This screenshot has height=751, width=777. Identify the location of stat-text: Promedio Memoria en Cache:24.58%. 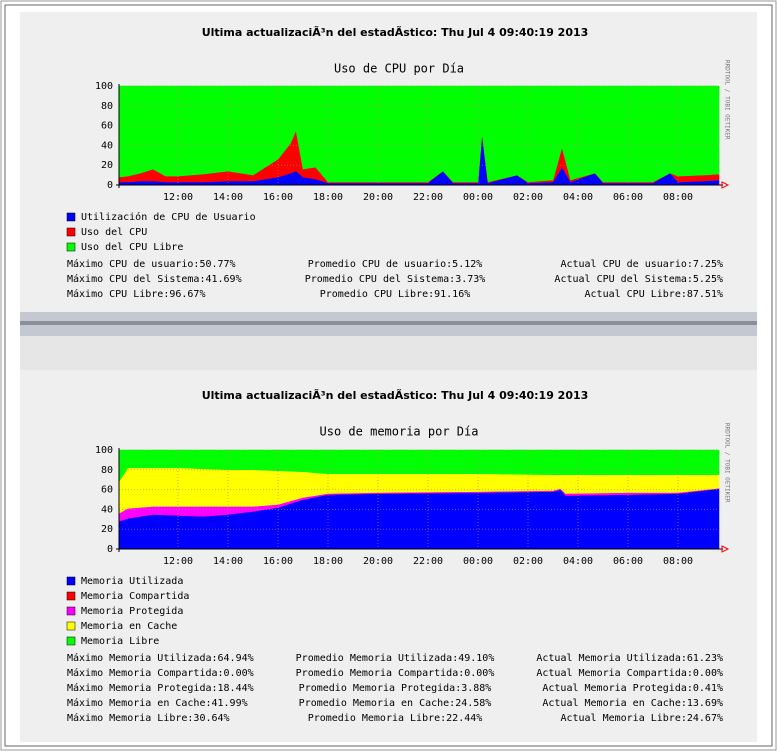
(395, 703).